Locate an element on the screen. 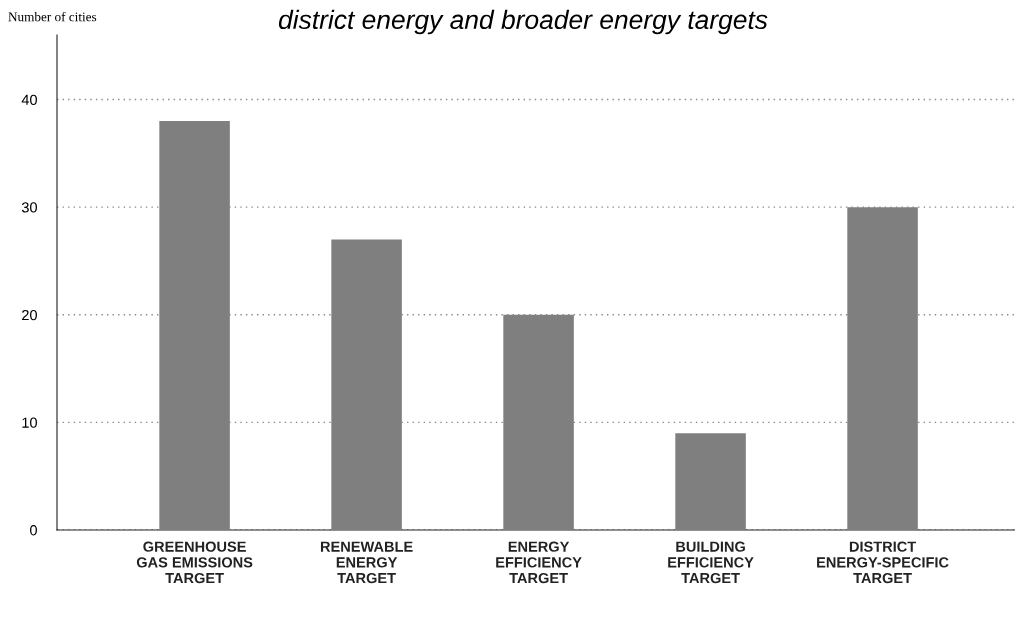 The height and width of the screenshot is (623, 1015). y-axis-title: Number of cities is located at coordinates (52, 16).